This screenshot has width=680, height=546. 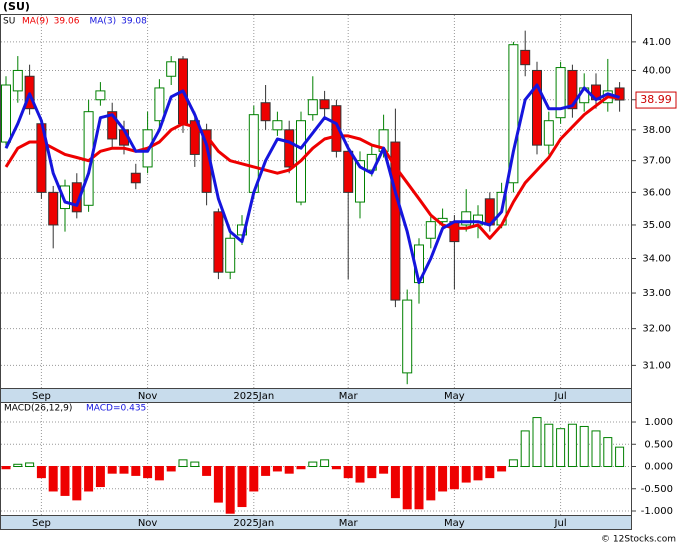 What do you see at coordinates (102, 22) in the screenshot?
I see `legend-label: MA(3)` at bounding box center [102, 22].